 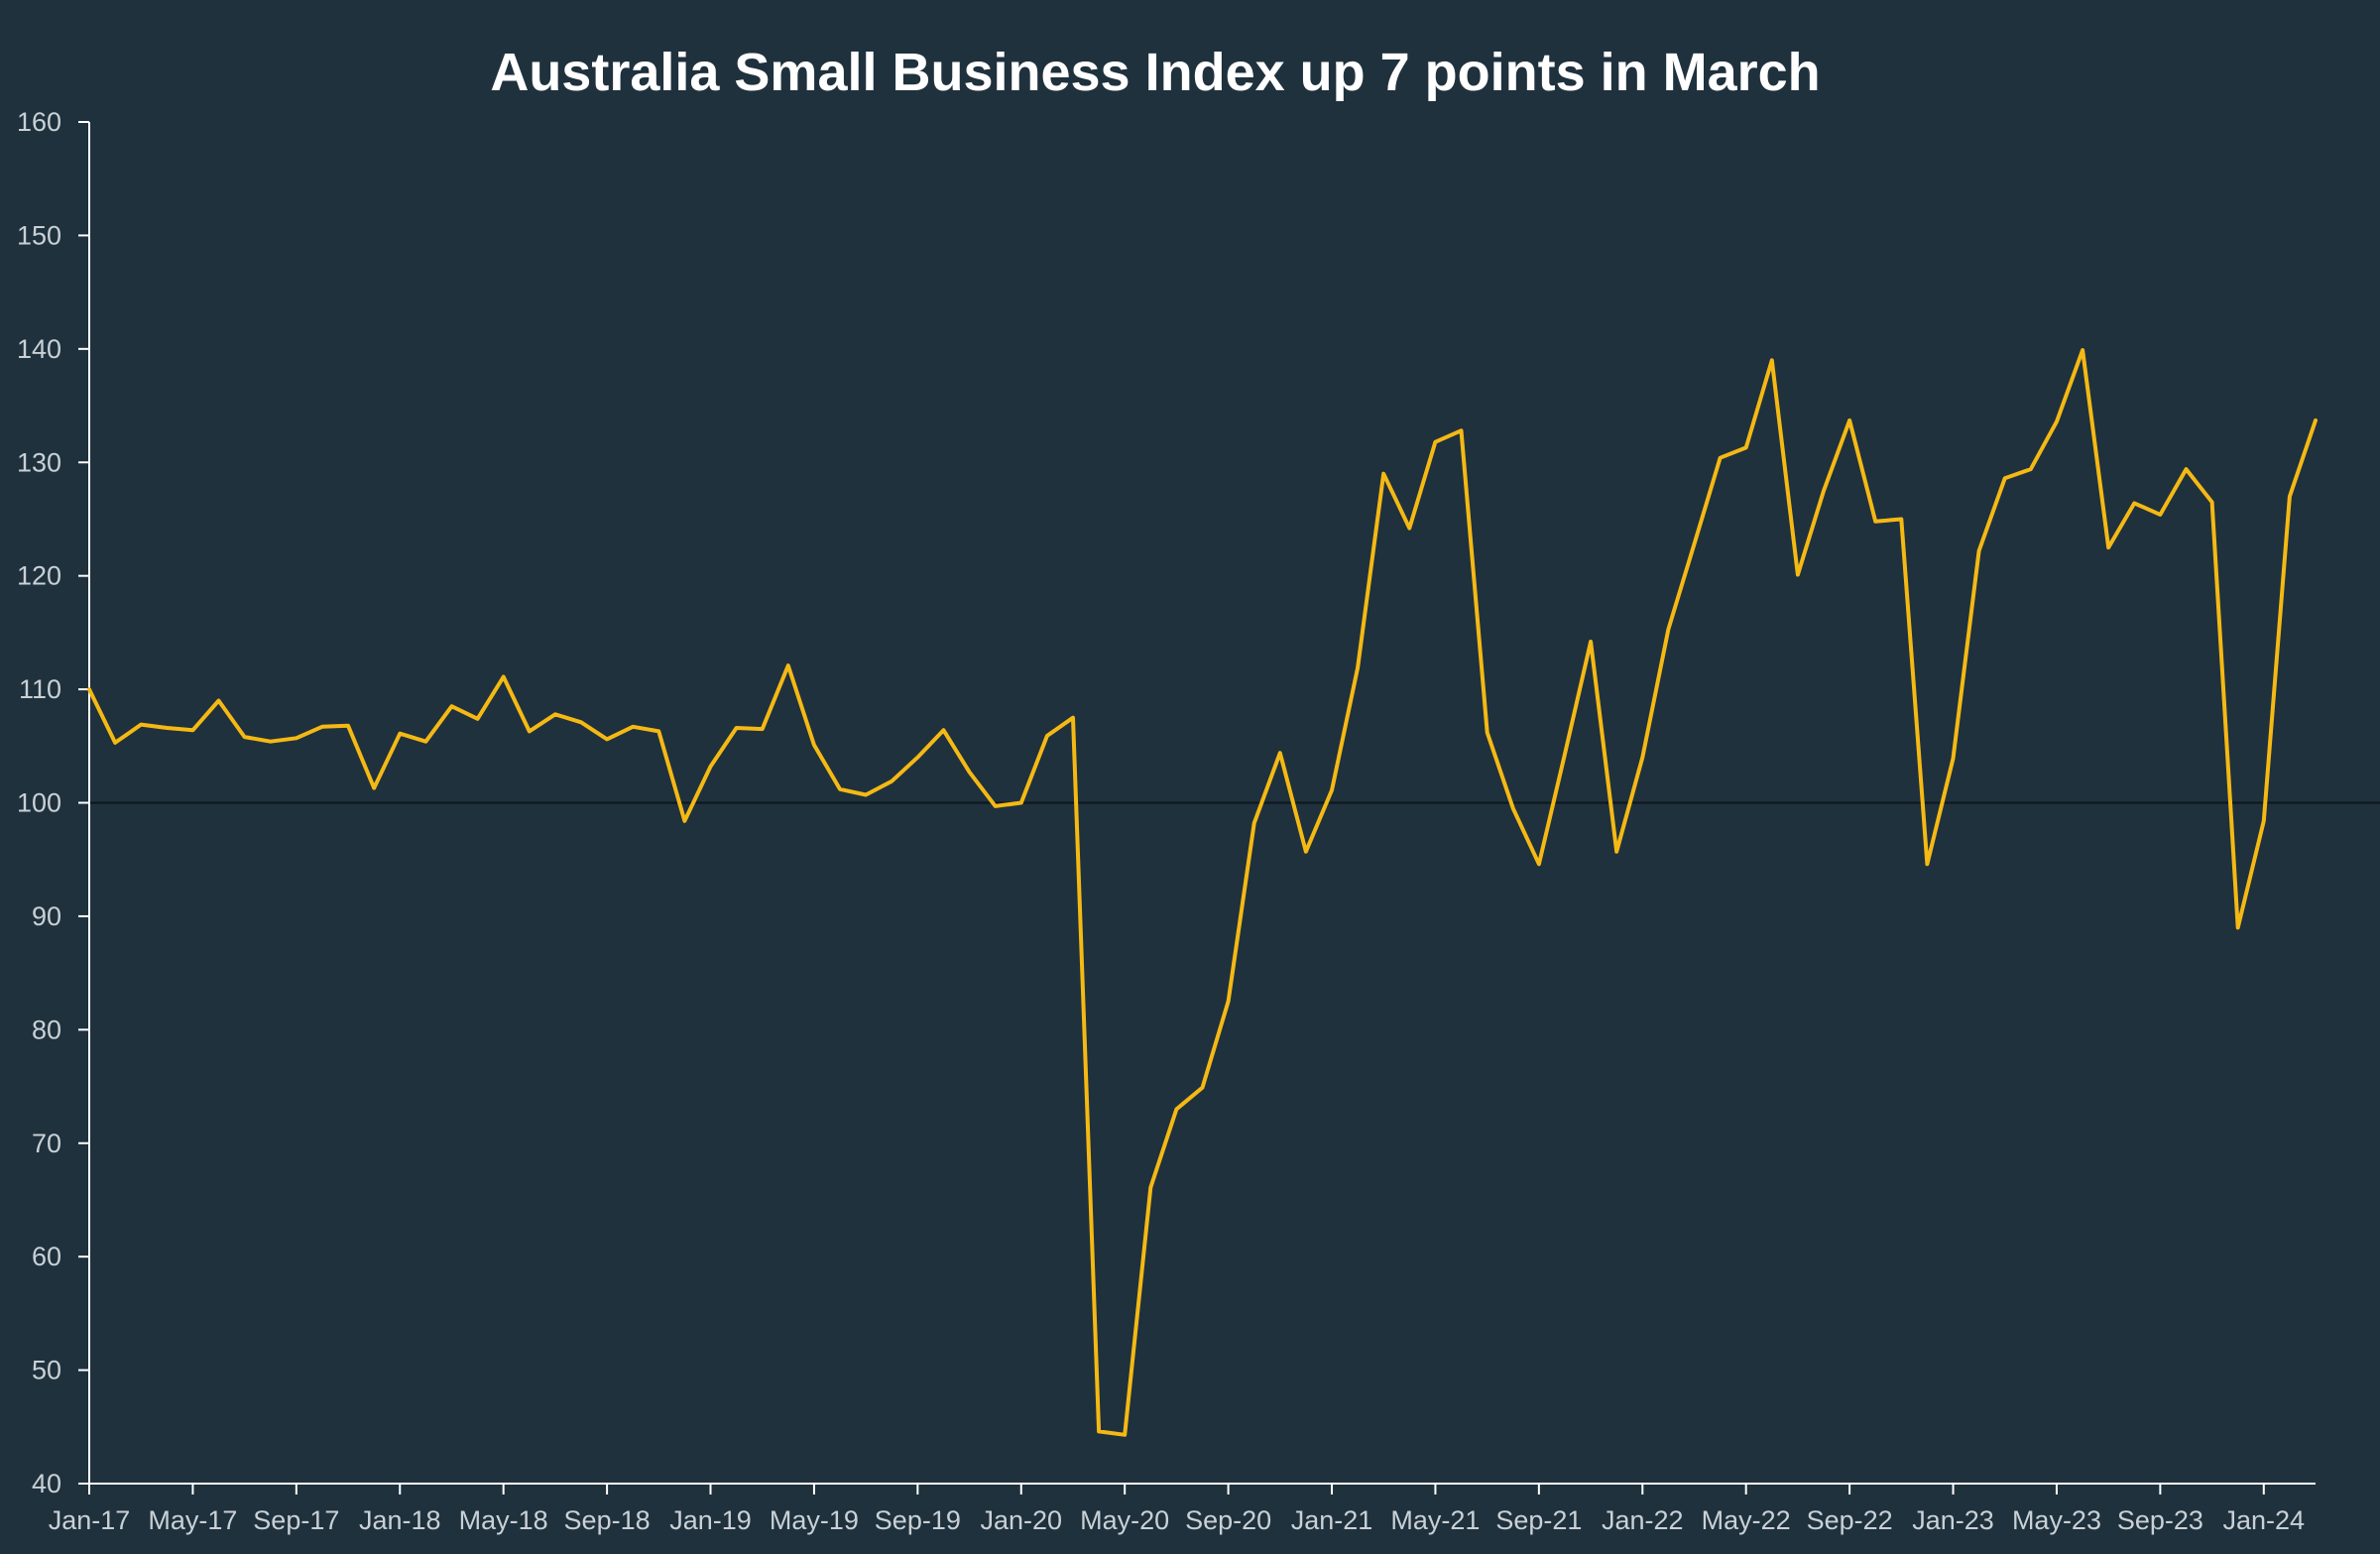 I want to click on x-tick-label: Jan-24, so click(x=2264, y=1520).